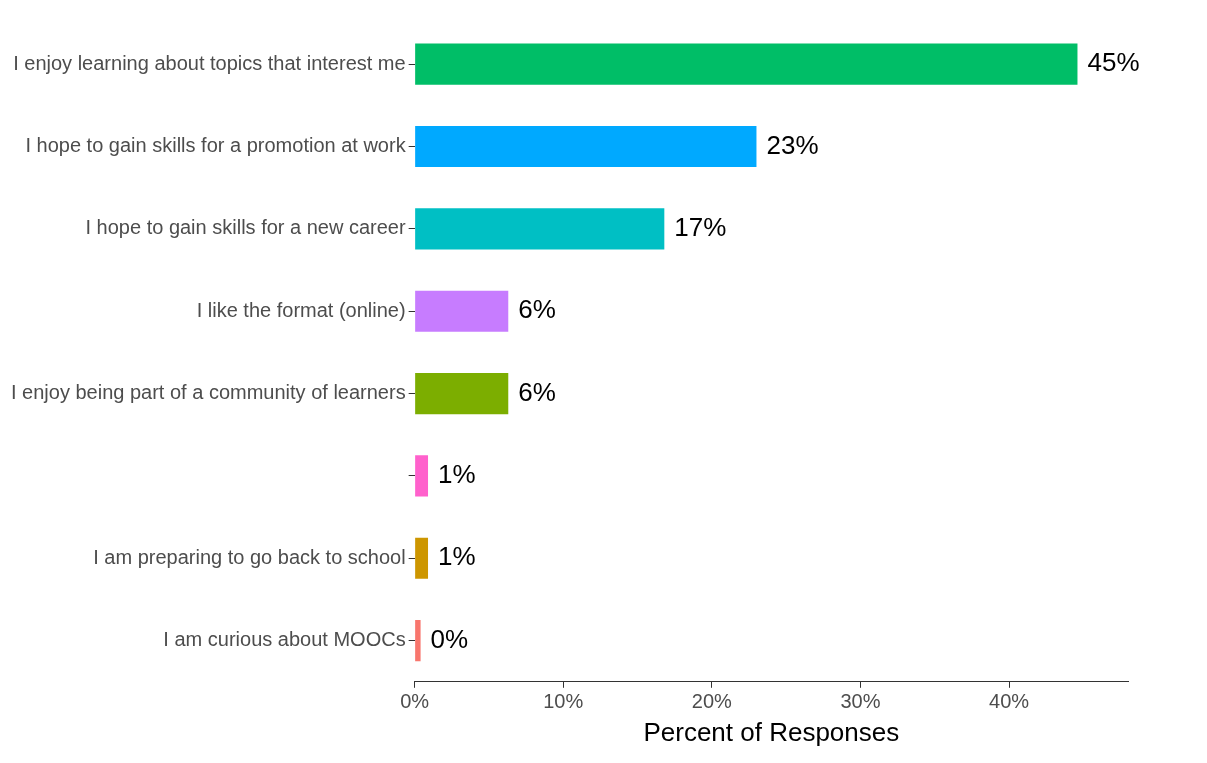 This screenshot has width=1207, height=763. I want to click on data-label: 17%, so click(700, 227).